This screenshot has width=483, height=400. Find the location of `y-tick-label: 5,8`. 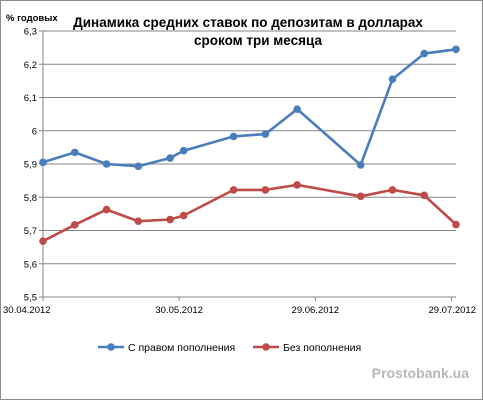

y-tick-label: 5,8 is located at coordinates (30, 198).